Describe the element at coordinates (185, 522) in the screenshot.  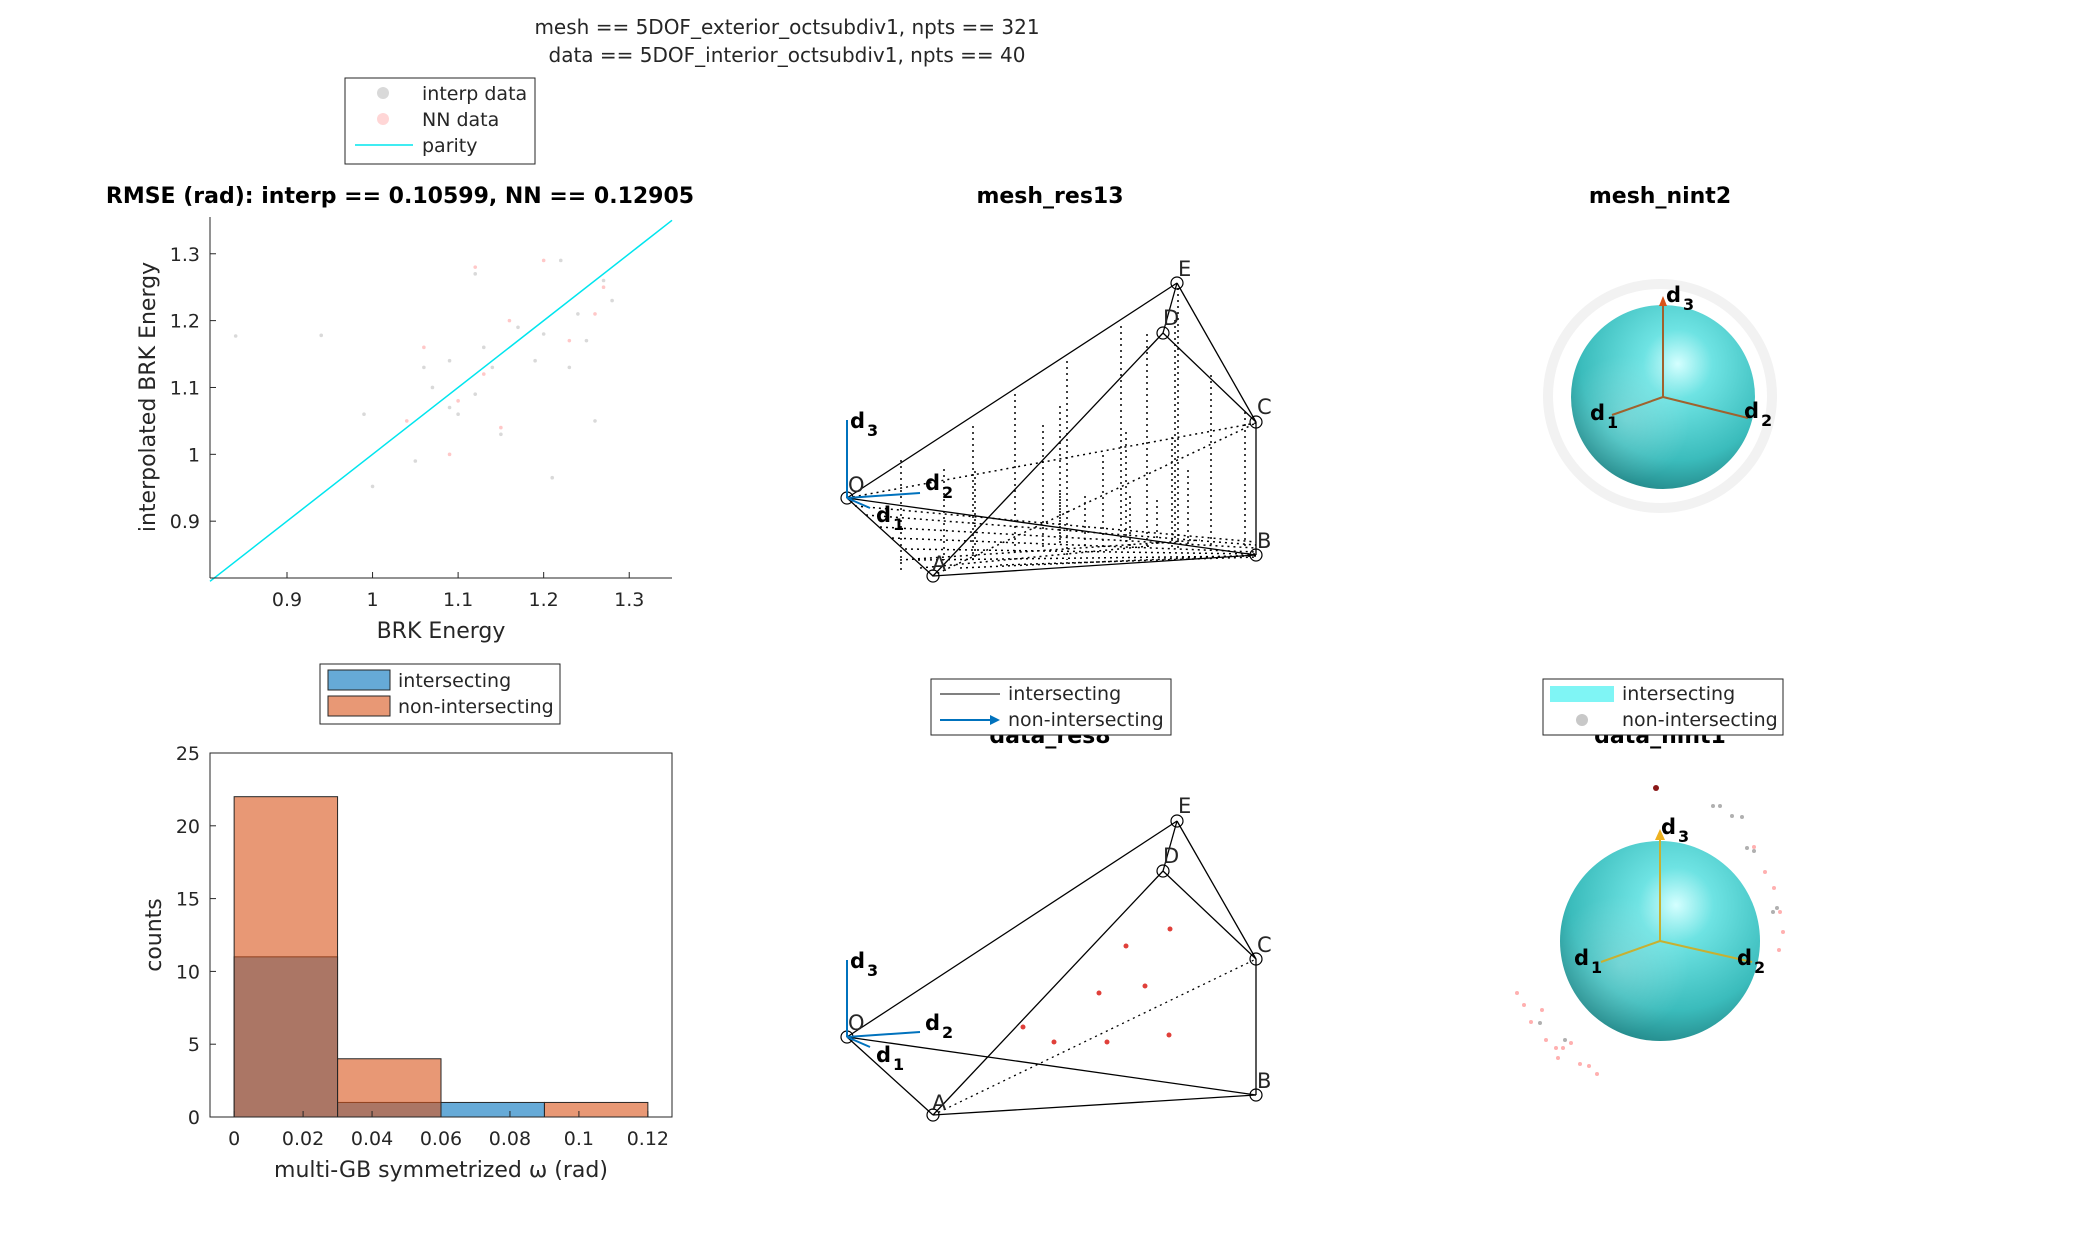
I see `y-tick-label: 0.9` at that location.